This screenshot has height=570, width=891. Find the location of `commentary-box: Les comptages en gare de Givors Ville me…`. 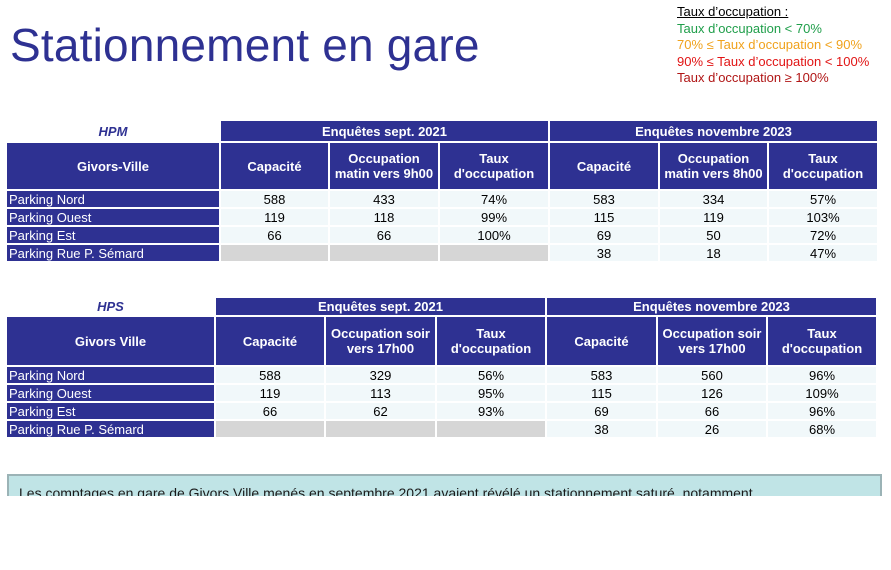

commentary-box: Les comptages en gare de Givors Ville me… is located at coordinates (444, 485).